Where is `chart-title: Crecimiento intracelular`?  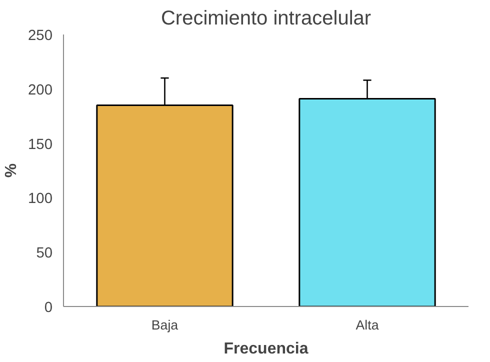 chart-title: Crecimiento intracelular is located at coordinates (266, 19).